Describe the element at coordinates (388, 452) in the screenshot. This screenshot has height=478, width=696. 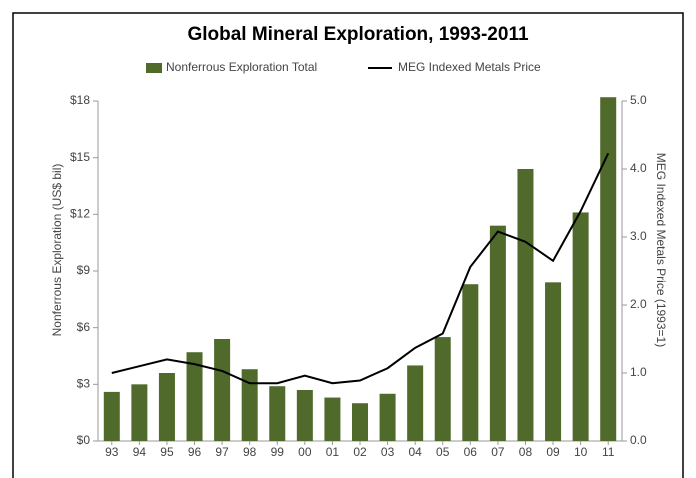
I see `x-tick-label: 03` at that location.